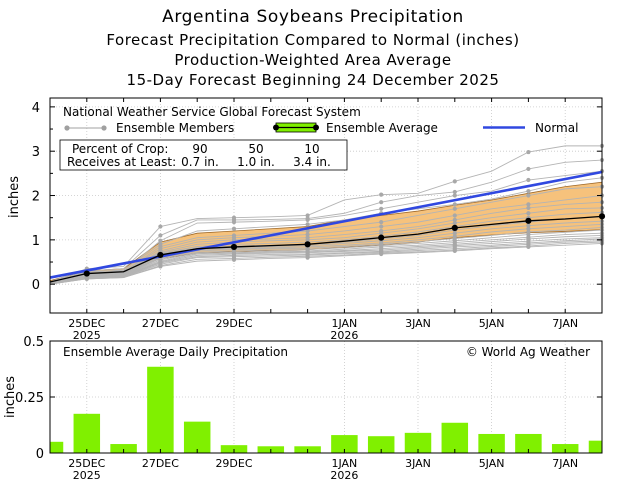 The height and width of the screenshot is (482, 626). I want to click on crop-table-box, so click(203, 155).